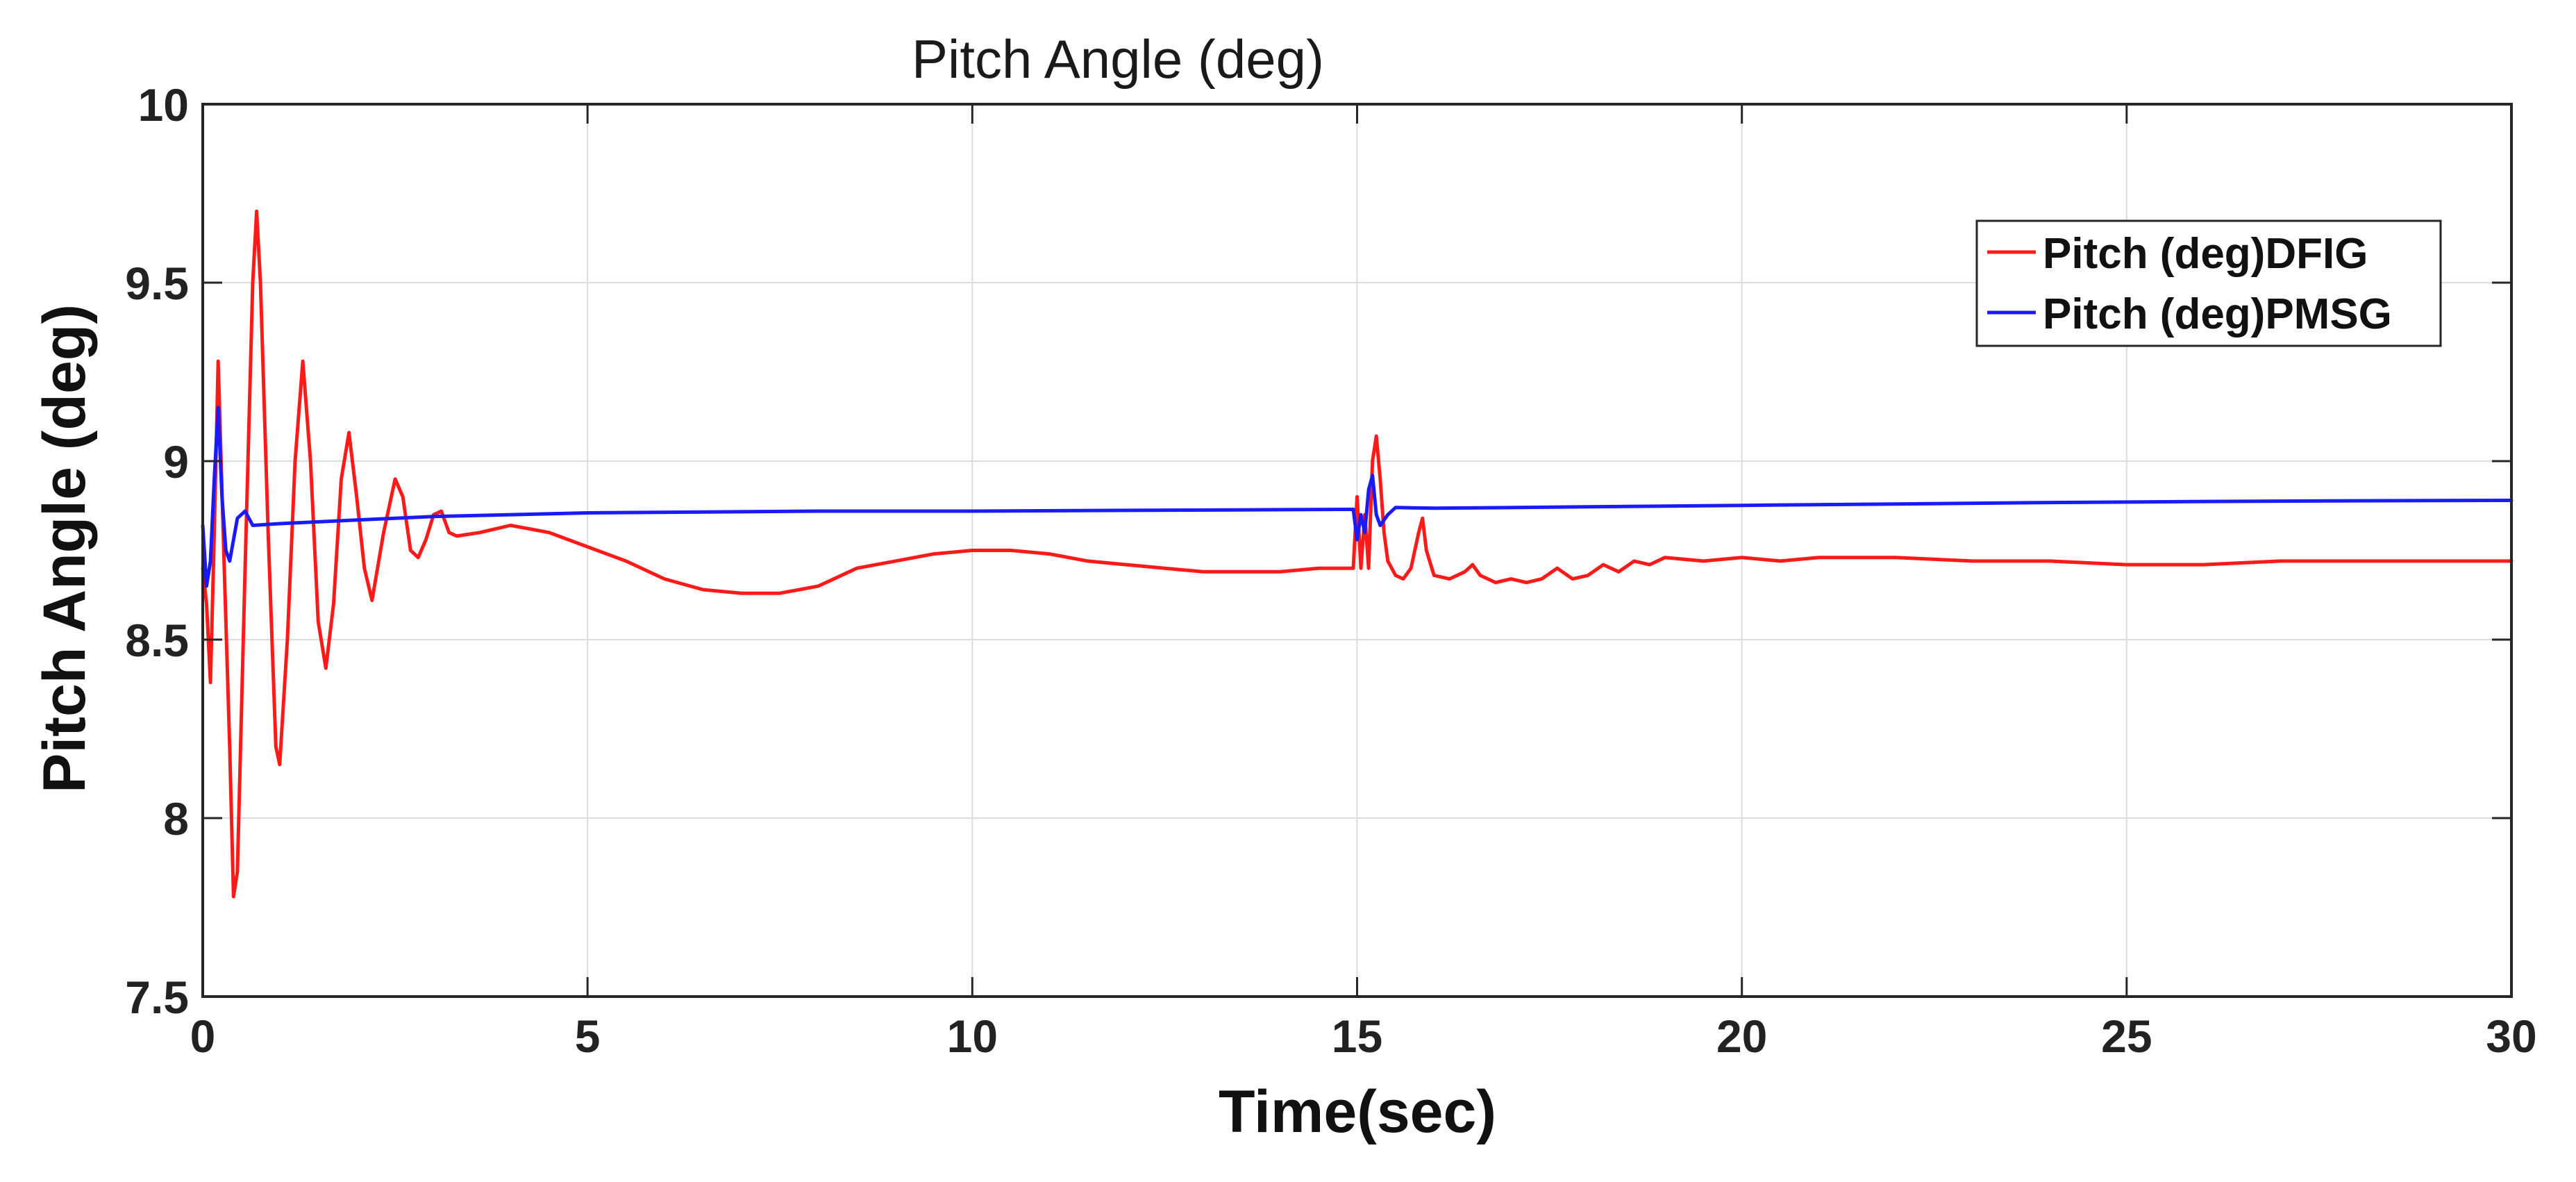 The height and width of the screenshot is (1182, 2576). I want to click on x-tick-label: 0, so click(203, 1036).